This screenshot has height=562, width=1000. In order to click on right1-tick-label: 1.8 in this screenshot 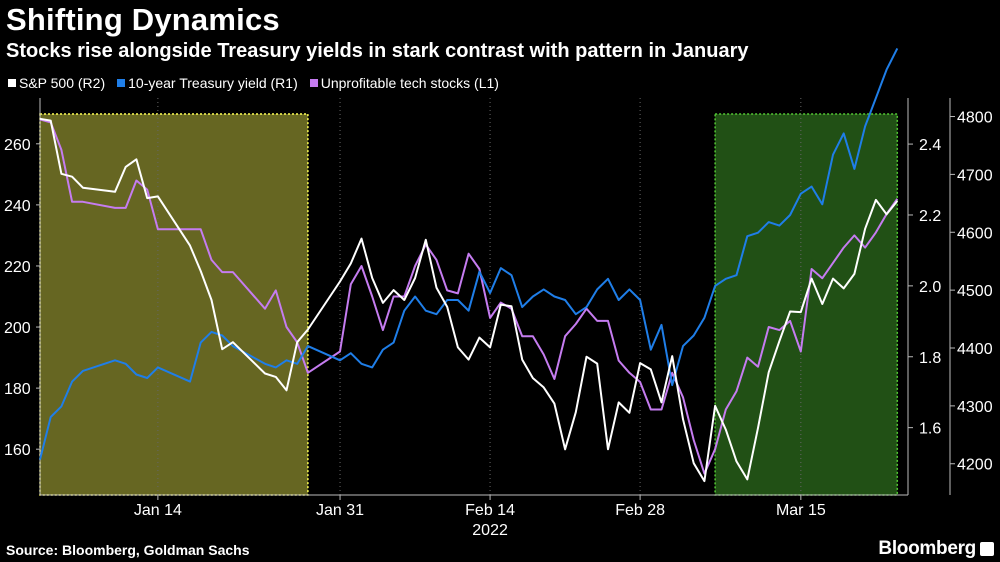, I will do `click(930, 358)`.